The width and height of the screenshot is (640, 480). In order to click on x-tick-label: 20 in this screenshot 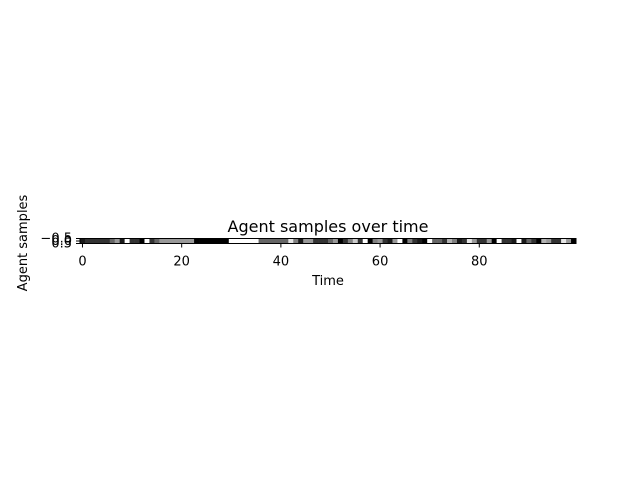, I will do `click(181, 262)`.